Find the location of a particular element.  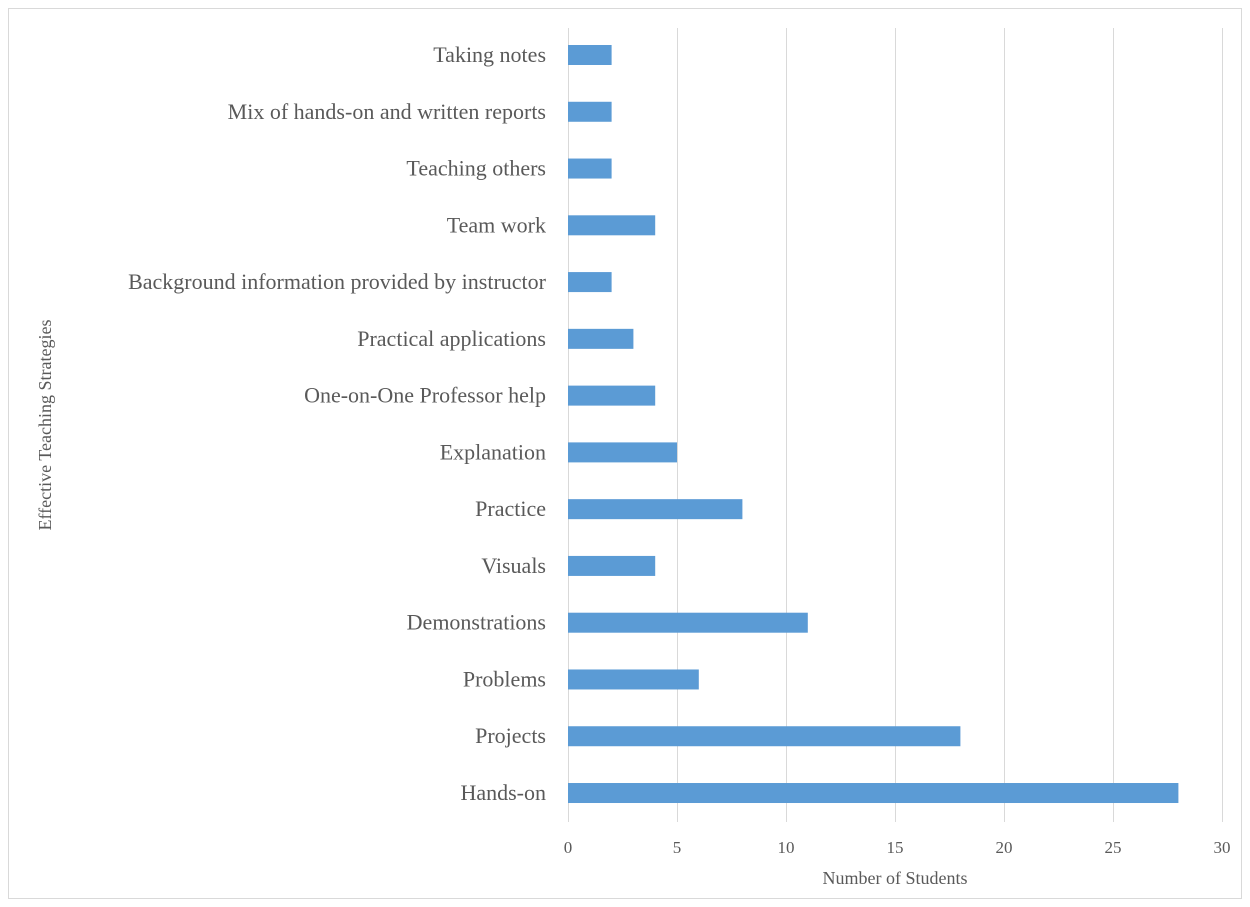

category-label: Explanation is located at coordinates (493, 451).